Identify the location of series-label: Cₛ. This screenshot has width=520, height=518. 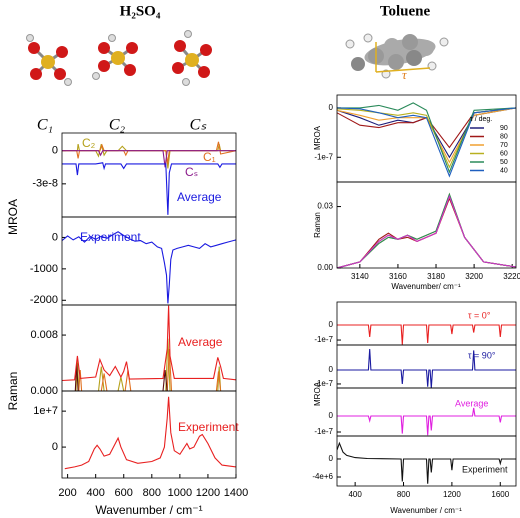
(191, 172).